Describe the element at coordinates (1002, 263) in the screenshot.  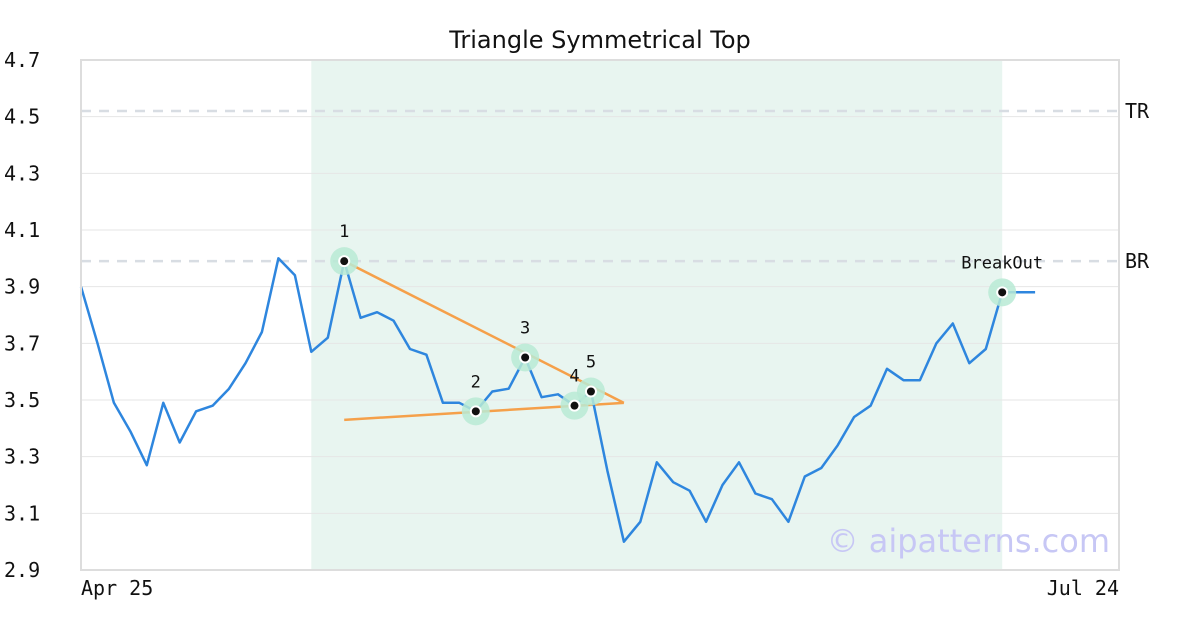
I see `pattern-point-label: BreakOut` at that location.